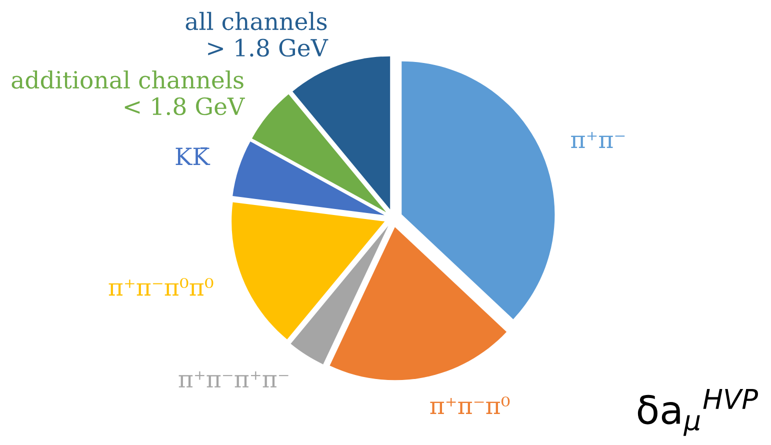  I want to click on slice-label: π⁺π⁻π⁺π⁻, so click(233, 379).